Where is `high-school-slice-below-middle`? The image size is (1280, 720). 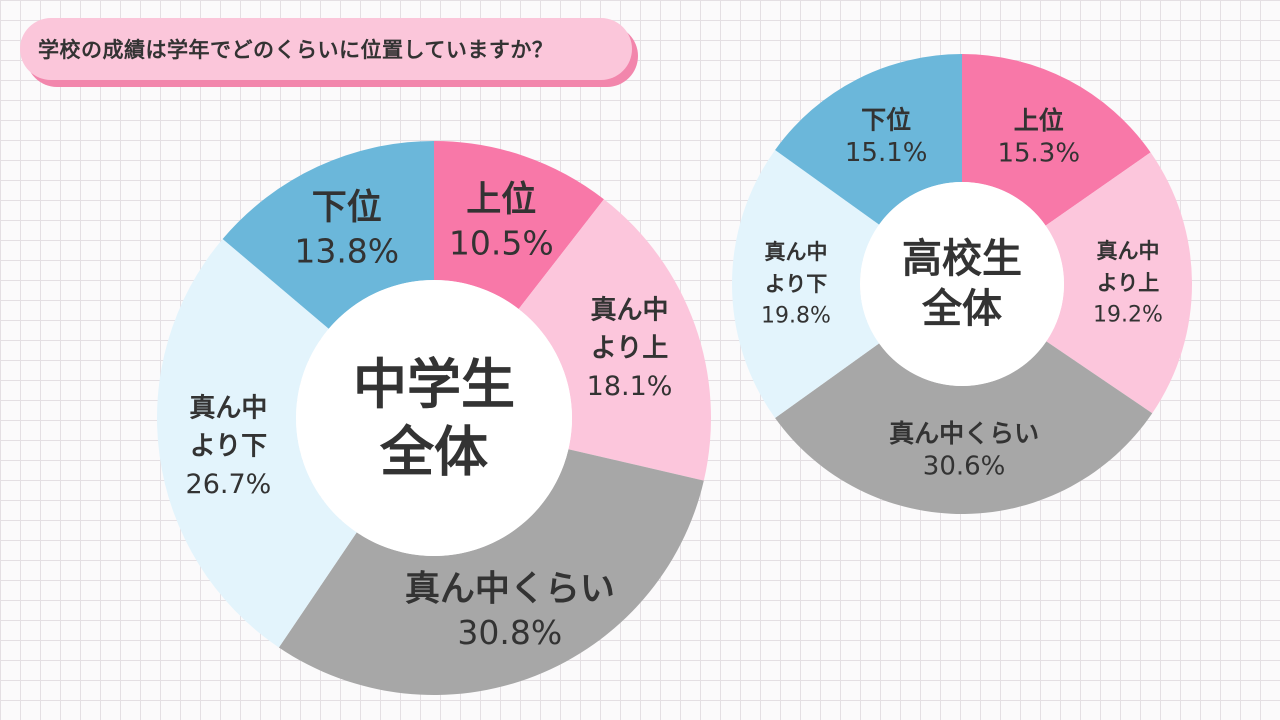 high-school-slice-below-middle is located at coordinates (805, 284).